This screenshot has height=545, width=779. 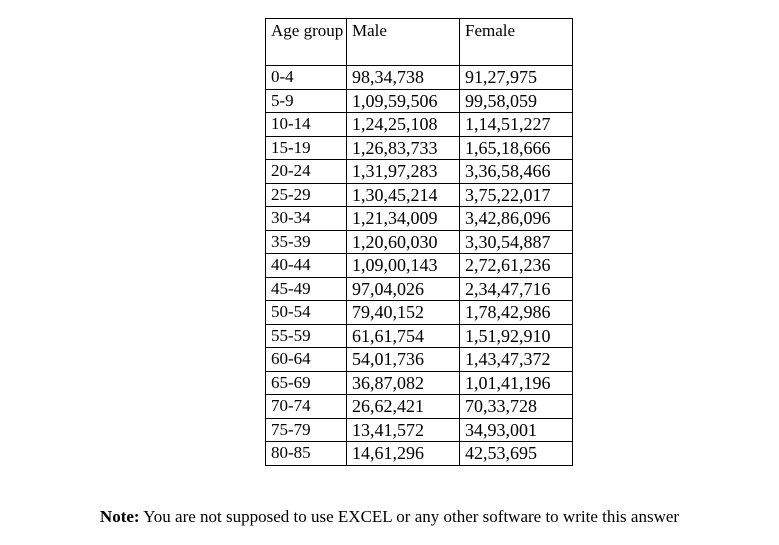 What do you see at coordinates (516, 429) in the screenshot?
I see `female-cell: 34,93,001` at bounding box center [516, 429].